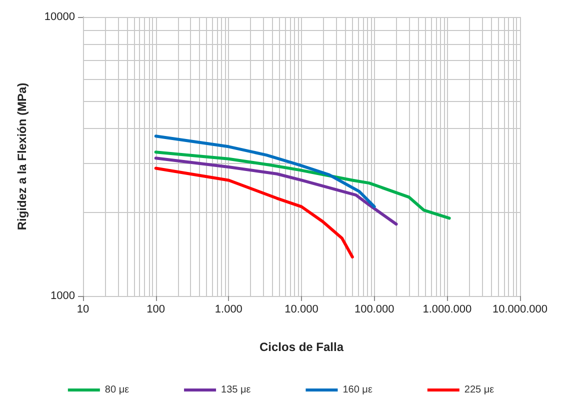 This screenshot has height=408, width=562. I want to click on legend-label: 135 με, so click(236, 390).